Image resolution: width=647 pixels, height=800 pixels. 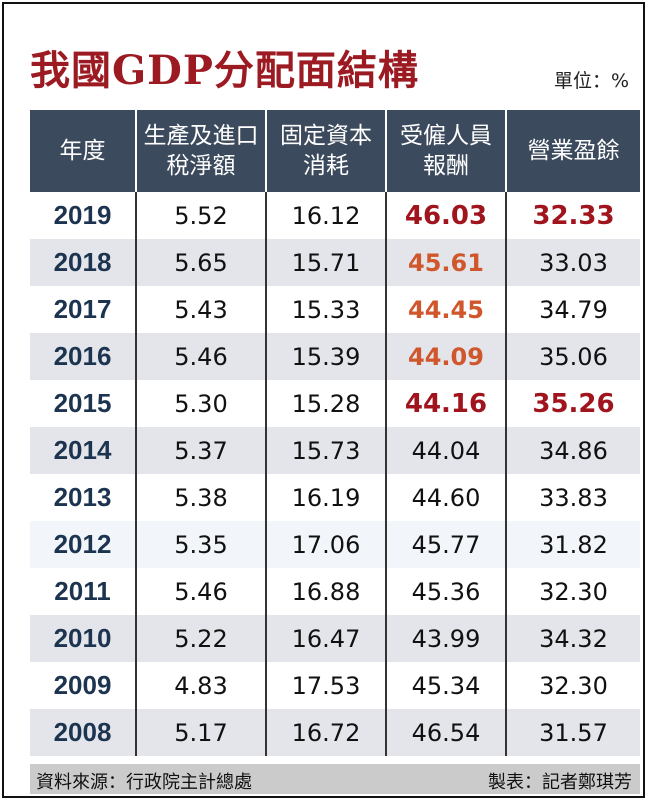 What do you see at coordinates (200, 732) in the screenshot?
I see `value-cell: 5.17` at bounding box center [200, 732].